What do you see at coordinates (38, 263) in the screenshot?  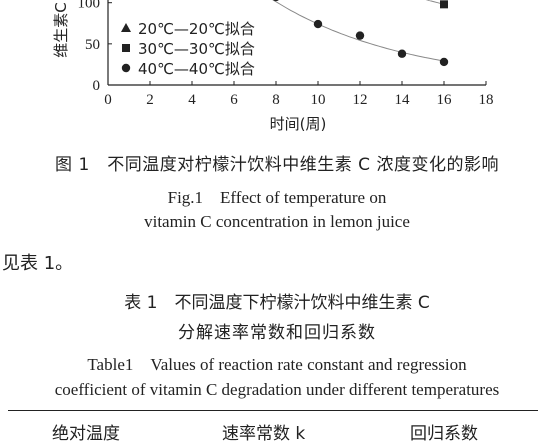 I see `body-text: 见表 1。` at bounding box center [38, 263].